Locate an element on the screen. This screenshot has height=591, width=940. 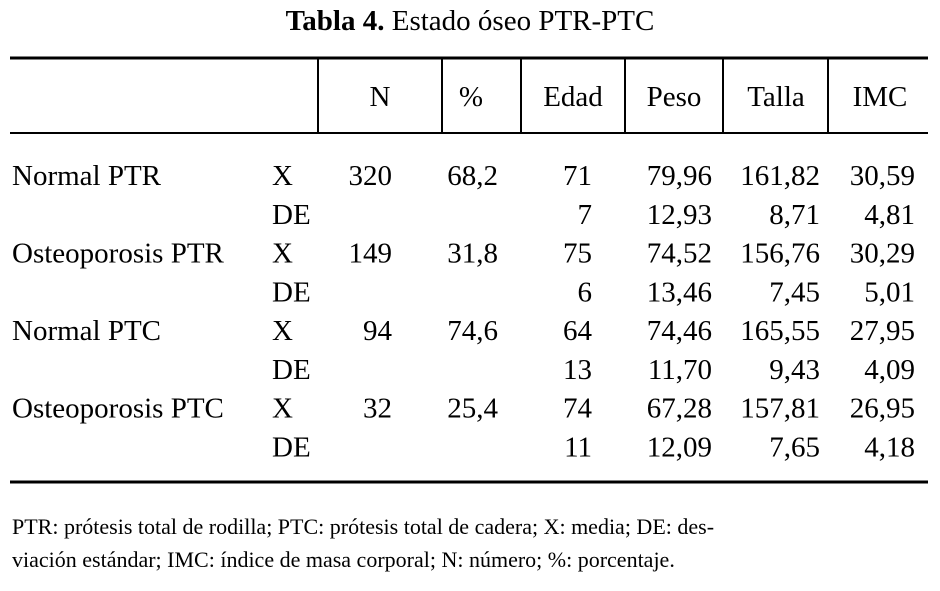
cell: 32 is located at coordinates (377, 409).